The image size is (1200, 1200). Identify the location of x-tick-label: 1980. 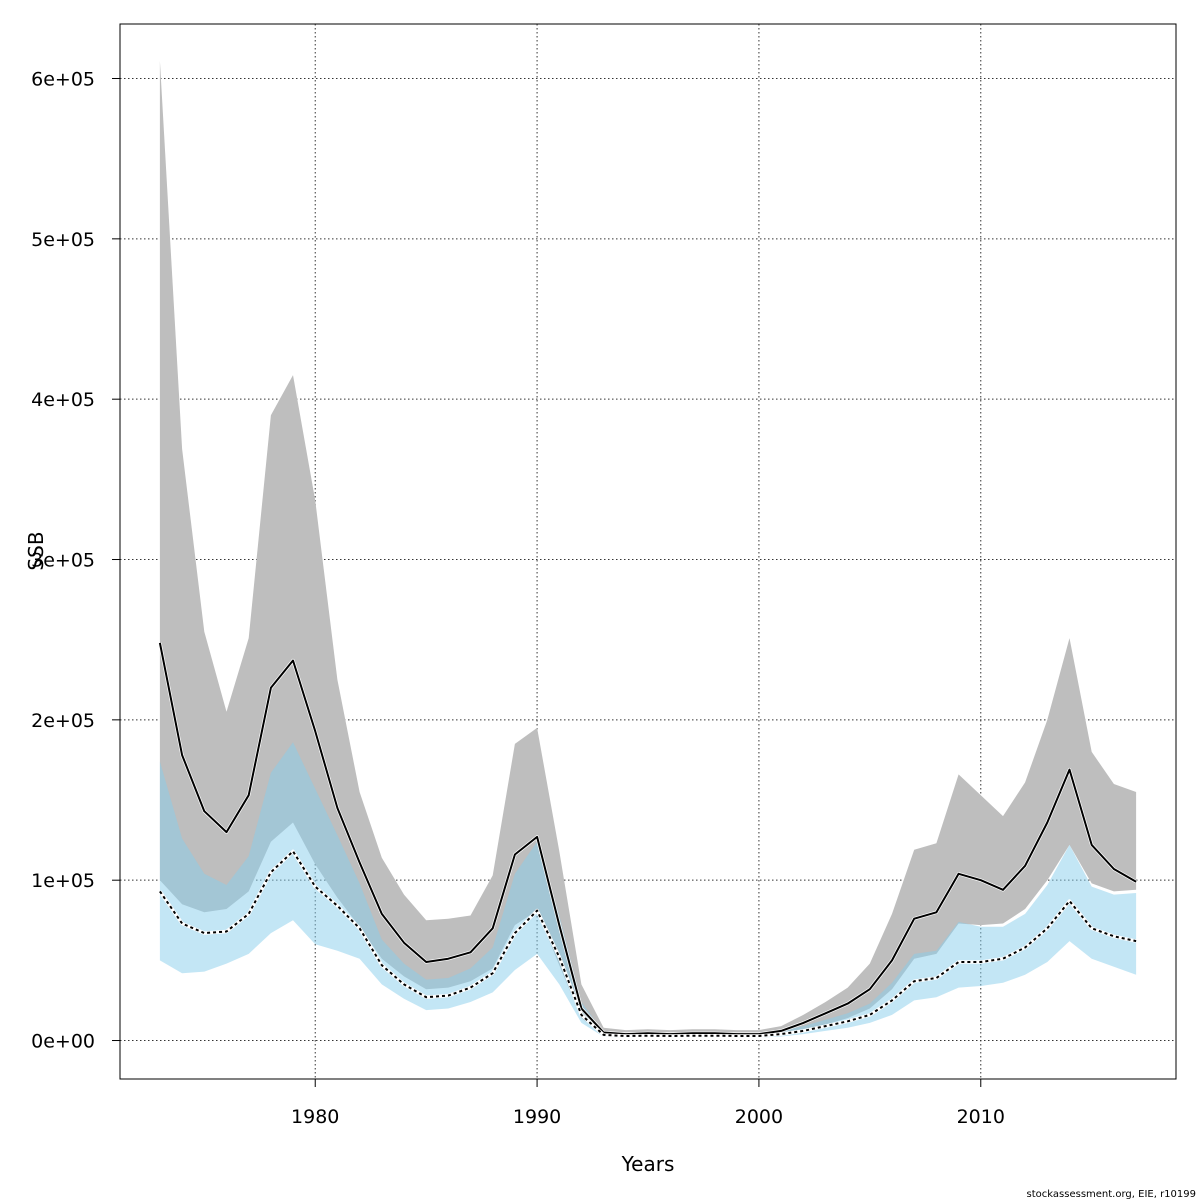
(315, 1117).